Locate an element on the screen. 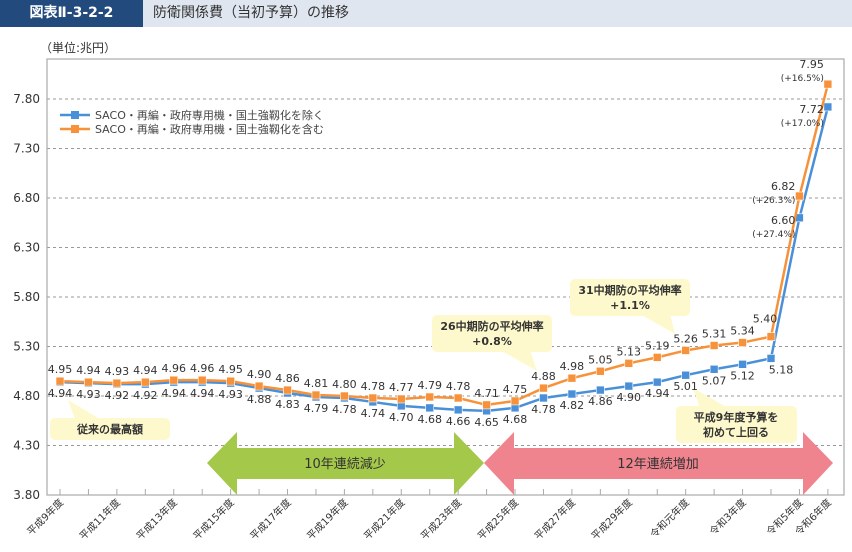 The image size is (852, 552). data-label: 5.40 is located at coordinates (765, 319).